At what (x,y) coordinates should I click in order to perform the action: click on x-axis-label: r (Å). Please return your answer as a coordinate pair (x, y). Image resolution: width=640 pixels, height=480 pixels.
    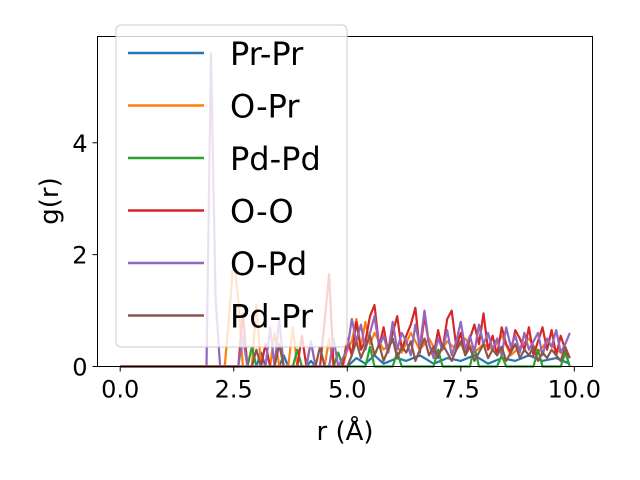
    Looking at the image, I should click on (344, 431).